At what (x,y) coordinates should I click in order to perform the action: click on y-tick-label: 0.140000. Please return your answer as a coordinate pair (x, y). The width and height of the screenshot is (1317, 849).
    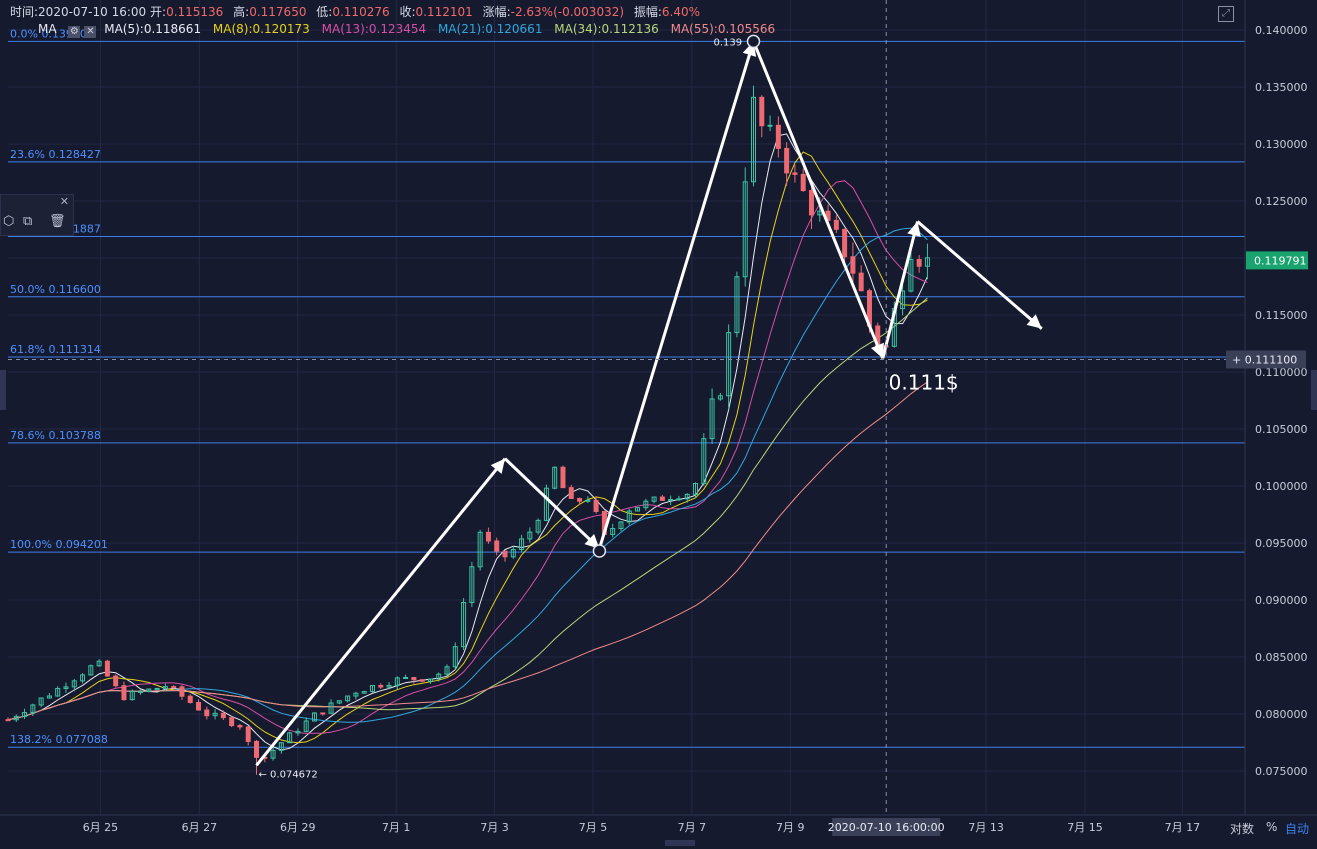
    Looking at the image, I should click on (1281, 30).